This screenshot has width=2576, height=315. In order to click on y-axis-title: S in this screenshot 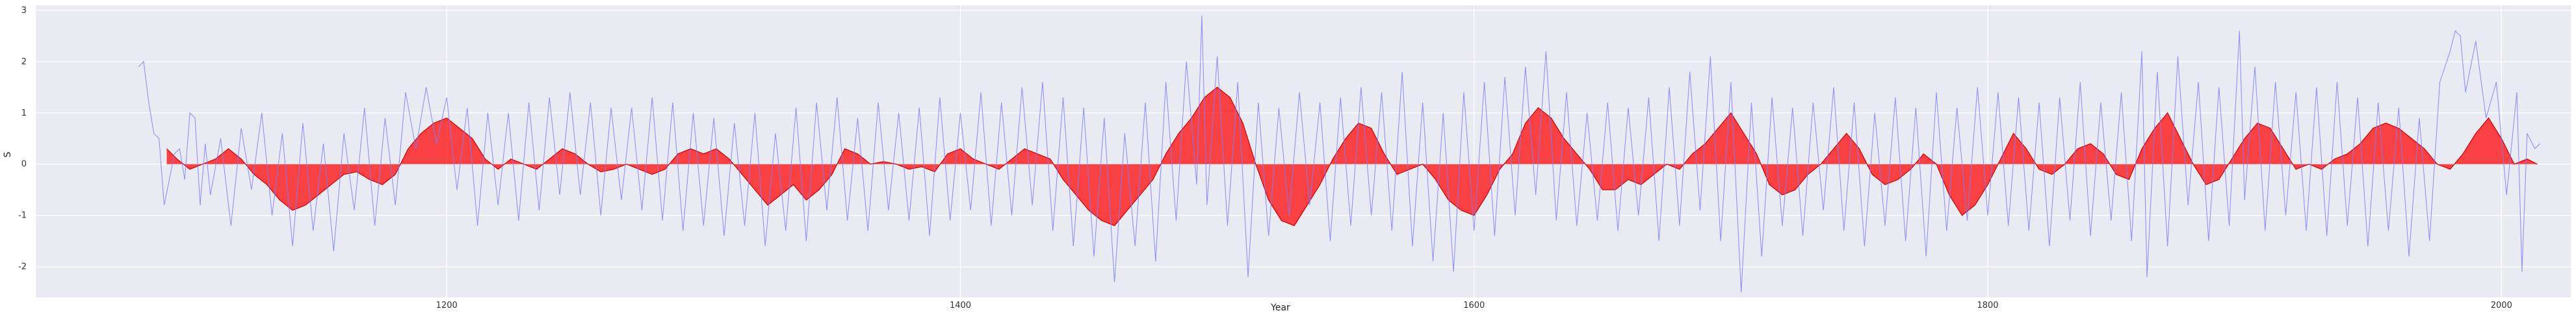, I will do `click(8, 154)`.